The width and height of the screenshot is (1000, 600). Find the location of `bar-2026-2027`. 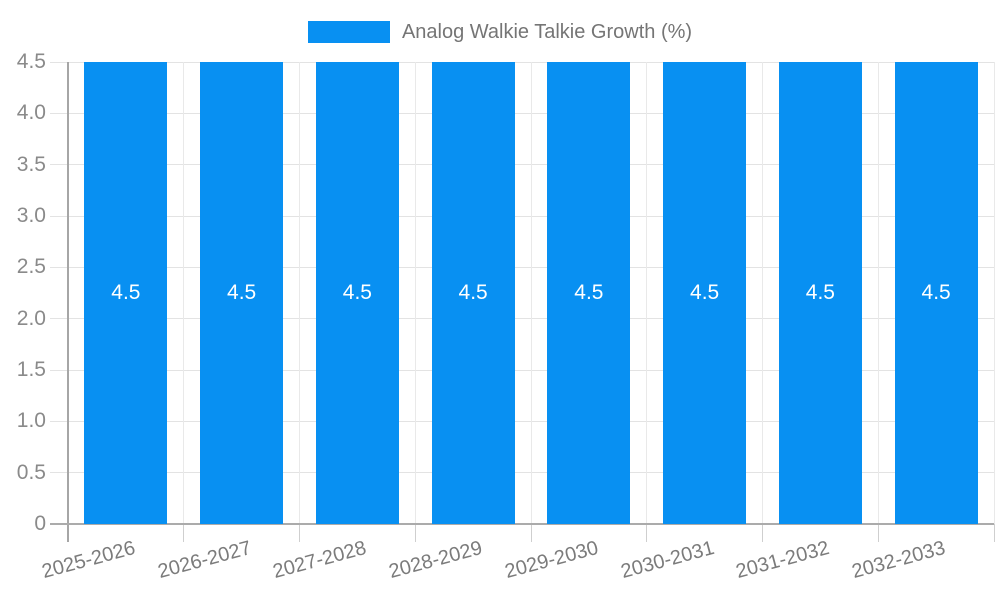

bar-2026-2027 is located at coordinates (242, 293).